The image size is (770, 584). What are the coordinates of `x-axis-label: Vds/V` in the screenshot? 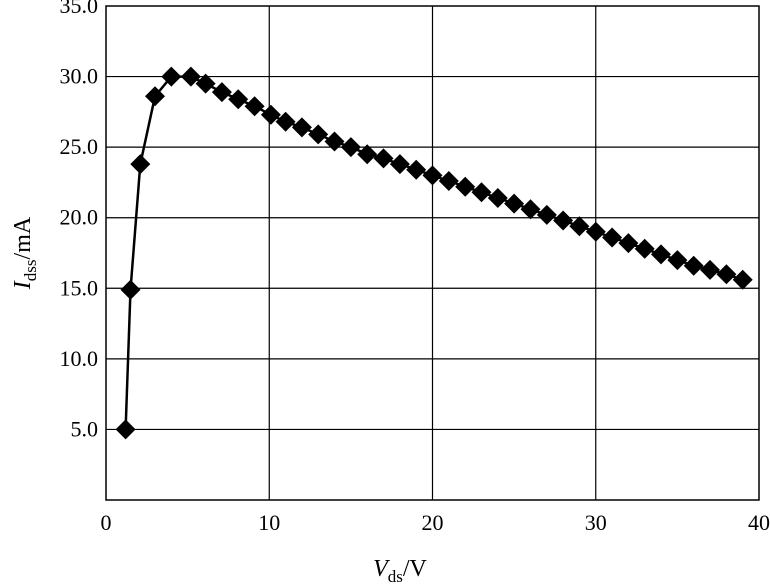 It's located at (400, 570).